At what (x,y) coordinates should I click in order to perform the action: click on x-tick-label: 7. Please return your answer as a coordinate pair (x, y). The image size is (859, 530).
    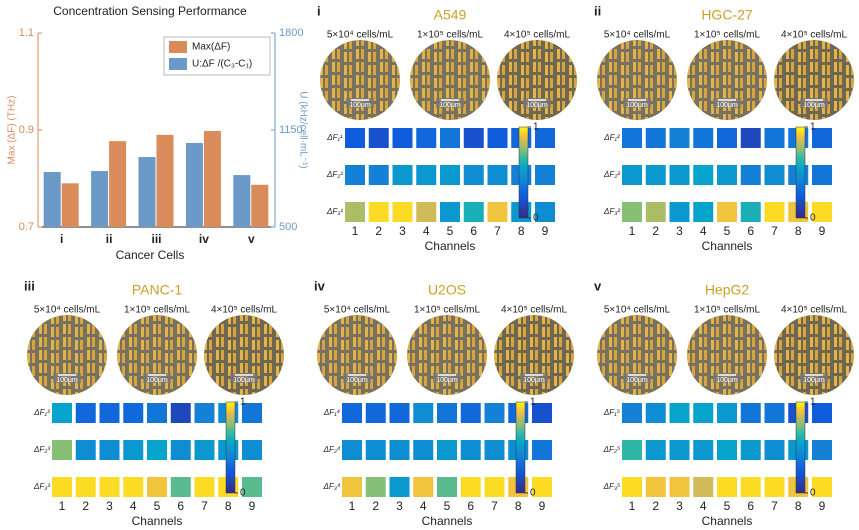
    Looking at the image, I should click on (774, 506).